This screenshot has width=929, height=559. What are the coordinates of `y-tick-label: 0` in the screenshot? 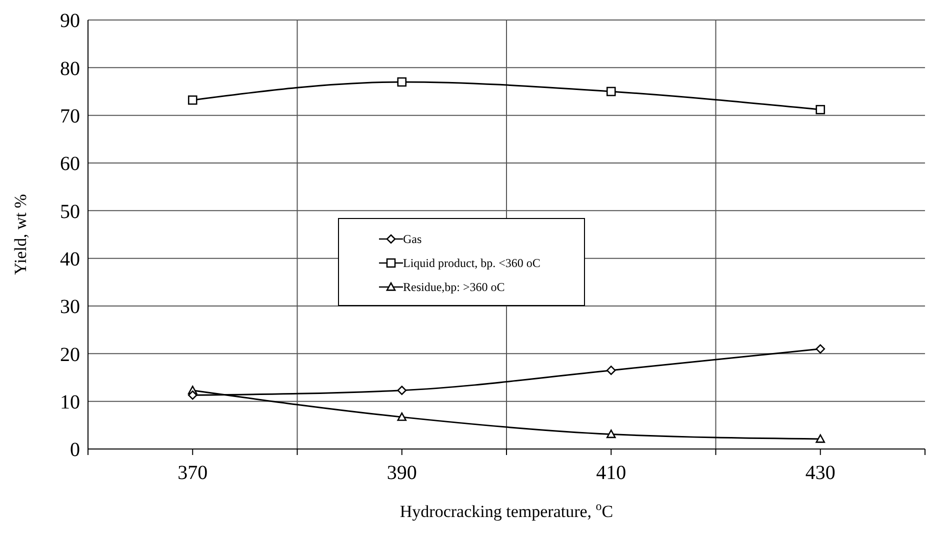 It's located at (75, 450).